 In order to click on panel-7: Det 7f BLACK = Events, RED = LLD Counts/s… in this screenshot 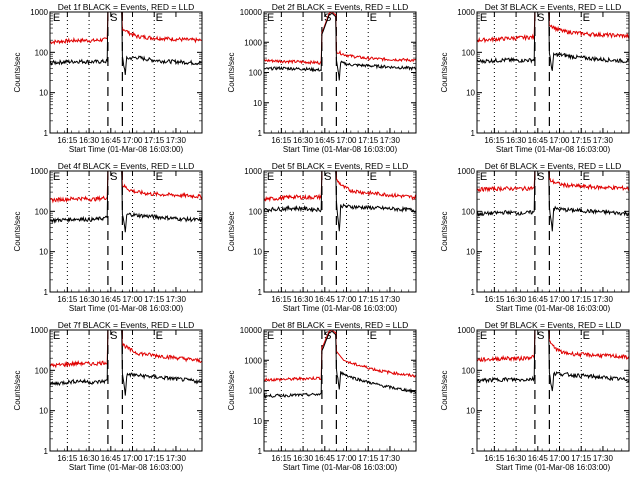, I will do `click(108, 396)`.